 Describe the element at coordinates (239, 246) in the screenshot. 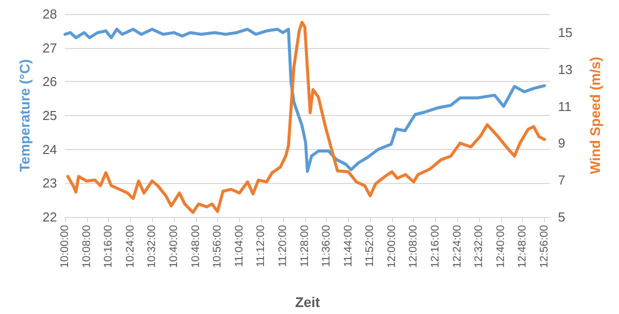

I see `x-tick-label: 11:04:00` at that location.